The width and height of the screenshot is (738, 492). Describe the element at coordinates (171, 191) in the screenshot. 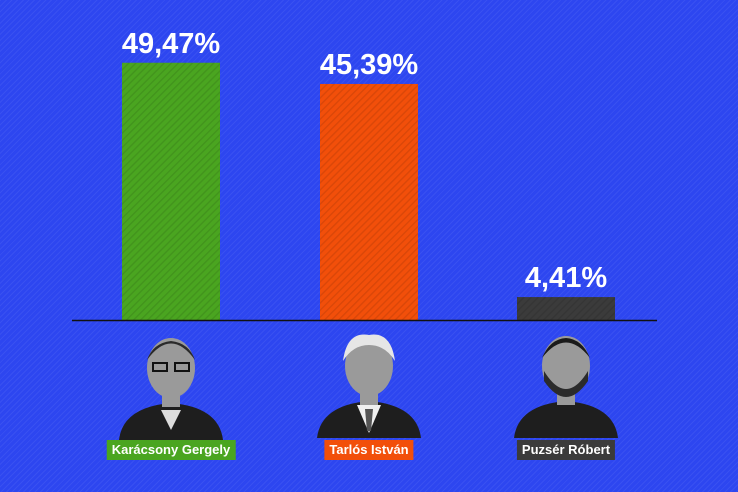

I see `bar-texture-karacsony` at that location.